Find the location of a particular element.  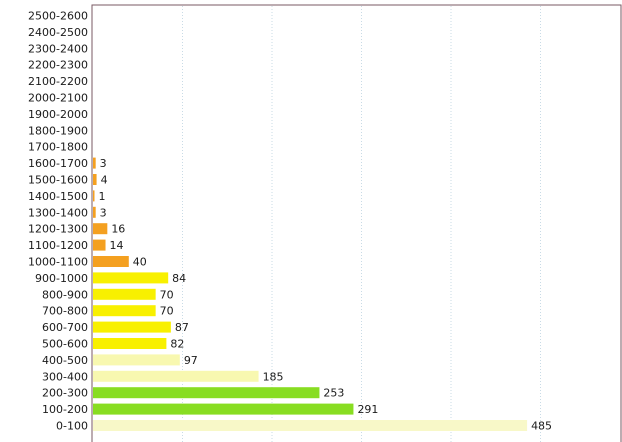

value-label: 84 is located at coordinates (179, 278).